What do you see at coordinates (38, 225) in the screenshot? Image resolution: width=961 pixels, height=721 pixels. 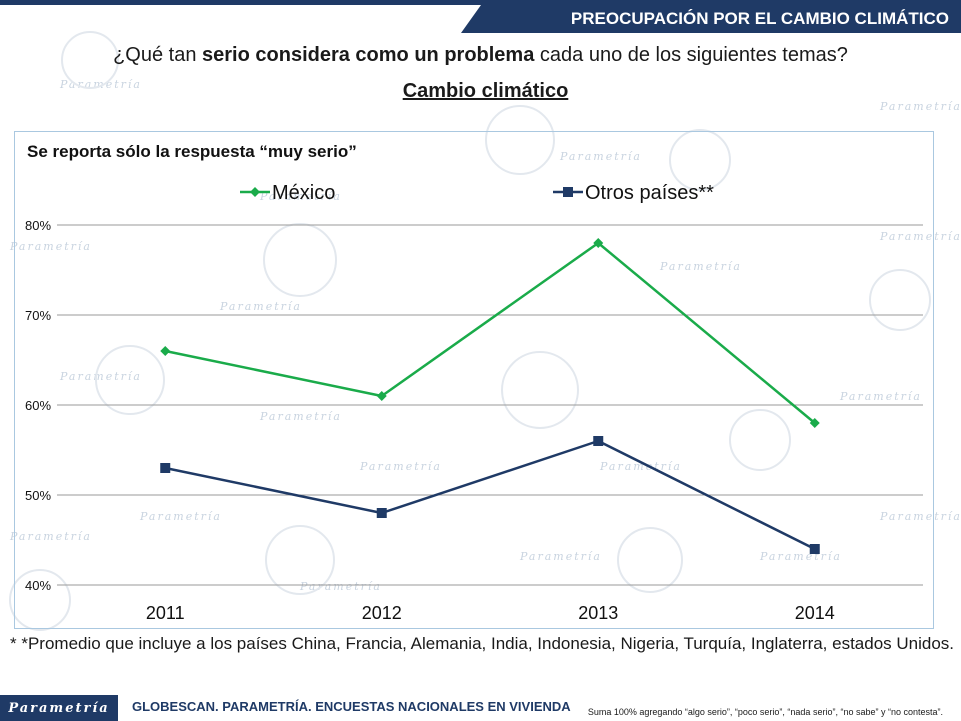 I see `y-tick-label: 80%` at bounding box center [38, 225].